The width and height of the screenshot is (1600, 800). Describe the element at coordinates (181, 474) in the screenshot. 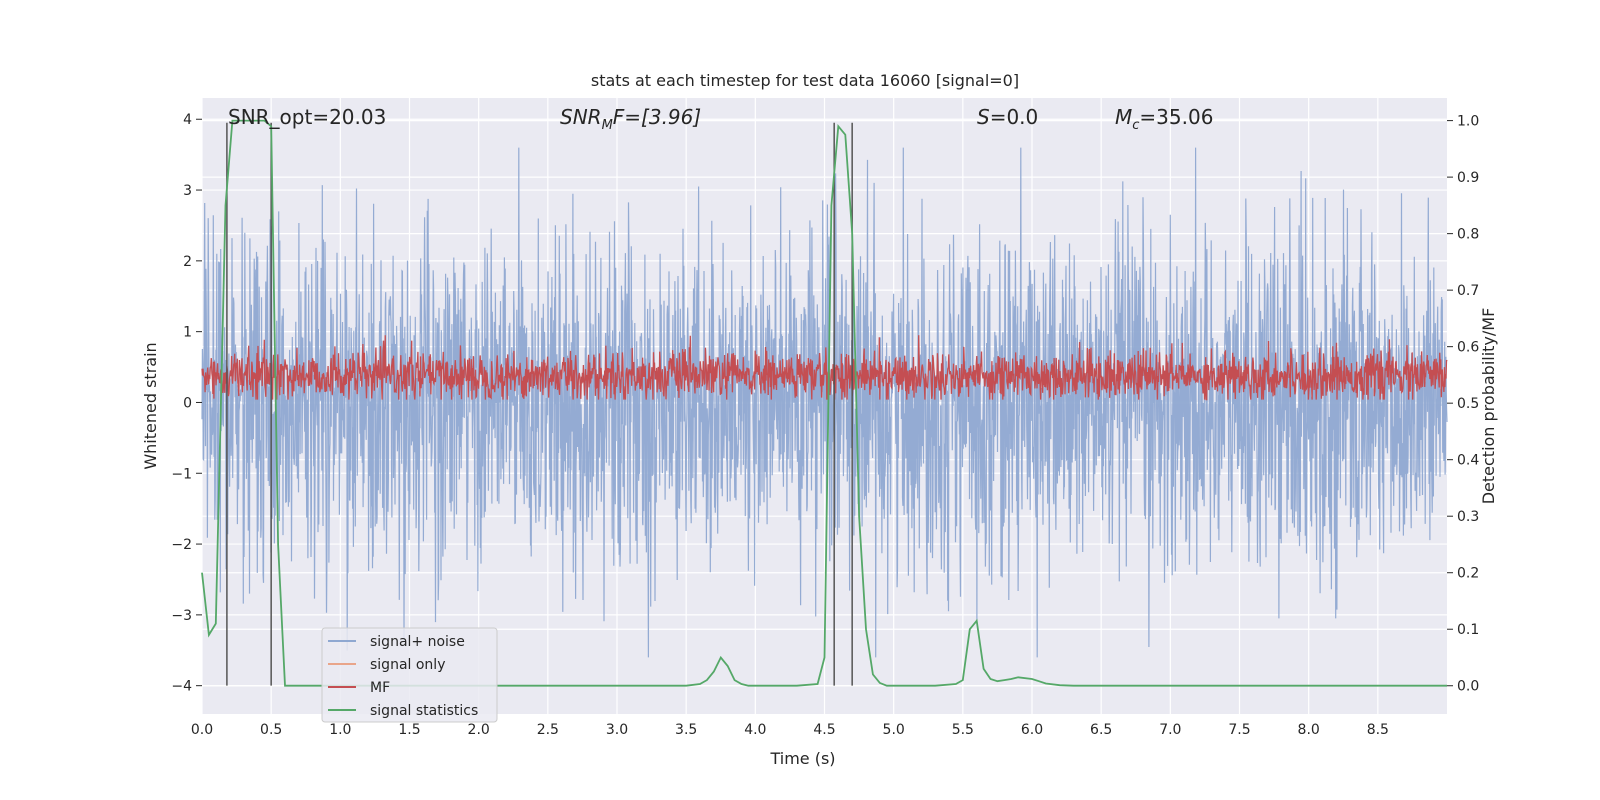

I see `y-tick-label: −1` at that location.